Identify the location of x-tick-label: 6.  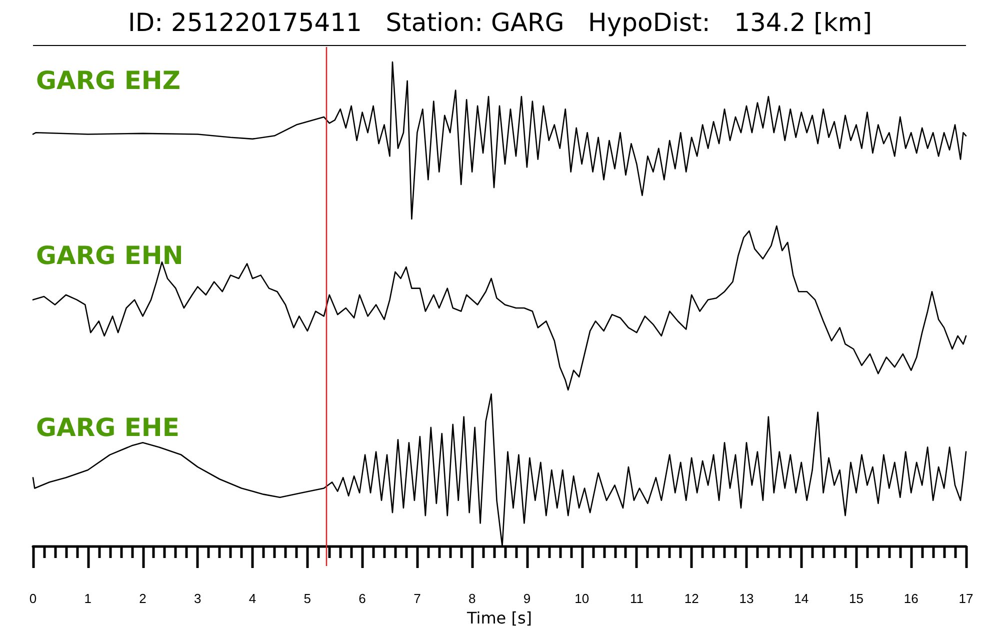
(362, 598).